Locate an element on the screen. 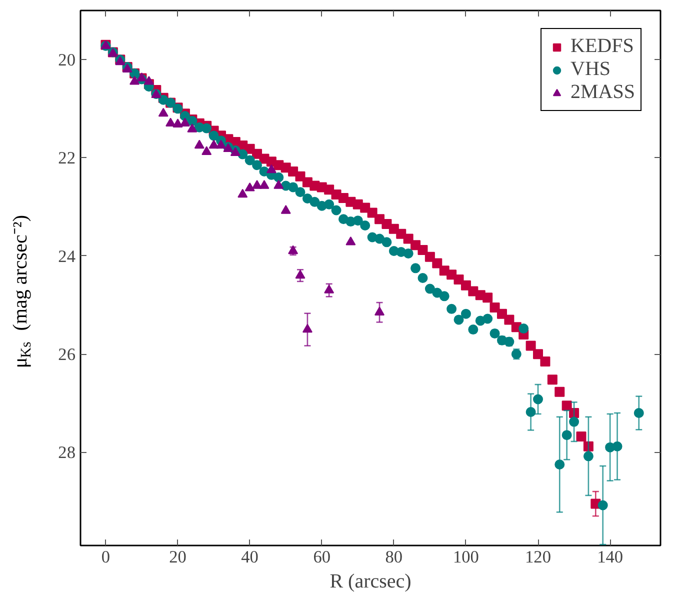  x-tick-label: 120 is located at coordinates (538, 557).